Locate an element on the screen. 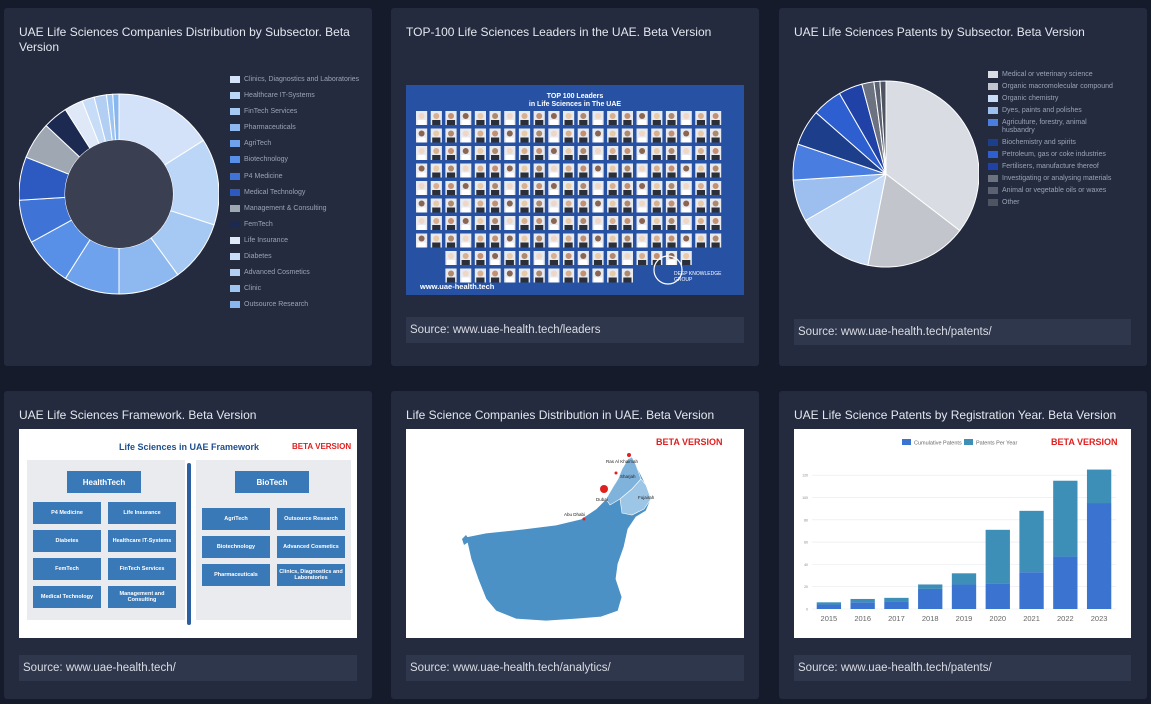 Image resolution: width=1151 pixels, height=704 pixels. legend-item: Organic chemistry is located at coordinates (1054, 99).